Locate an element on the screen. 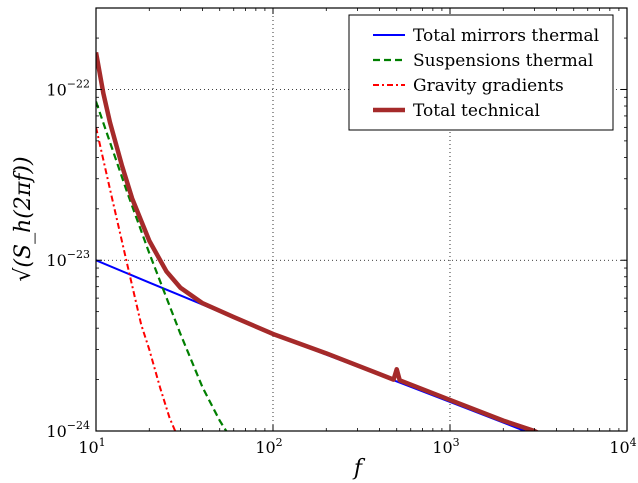 This screenshot has width=638, height=483. y-tick-label: 10−22 is located at coordinates (68, 88).